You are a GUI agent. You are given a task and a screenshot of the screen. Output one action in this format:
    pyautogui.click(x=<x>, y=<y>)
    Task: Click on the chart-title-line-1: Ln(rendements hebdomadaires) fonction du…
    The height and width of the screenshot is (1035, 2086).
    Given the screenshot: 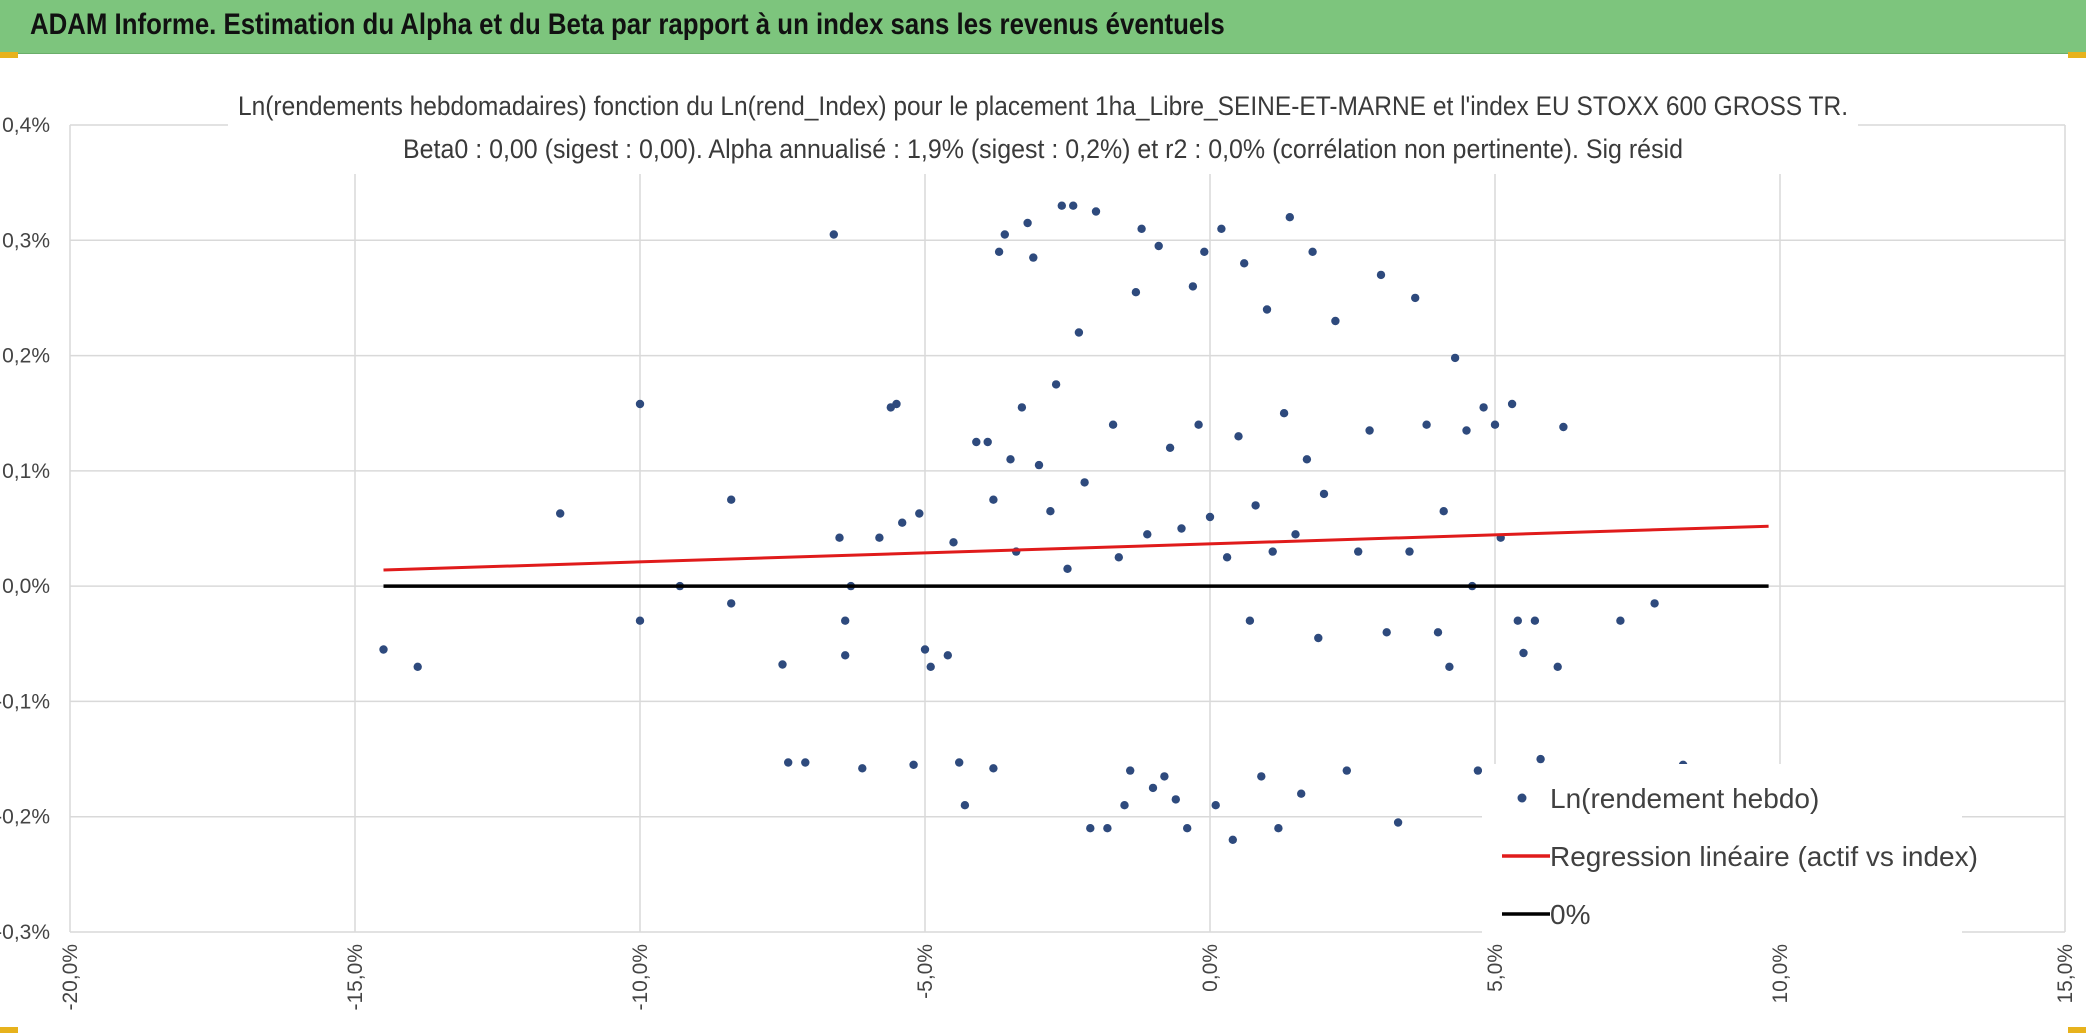 What is the action you would take?
    pyautogui.click(x=1043, y=106)
    